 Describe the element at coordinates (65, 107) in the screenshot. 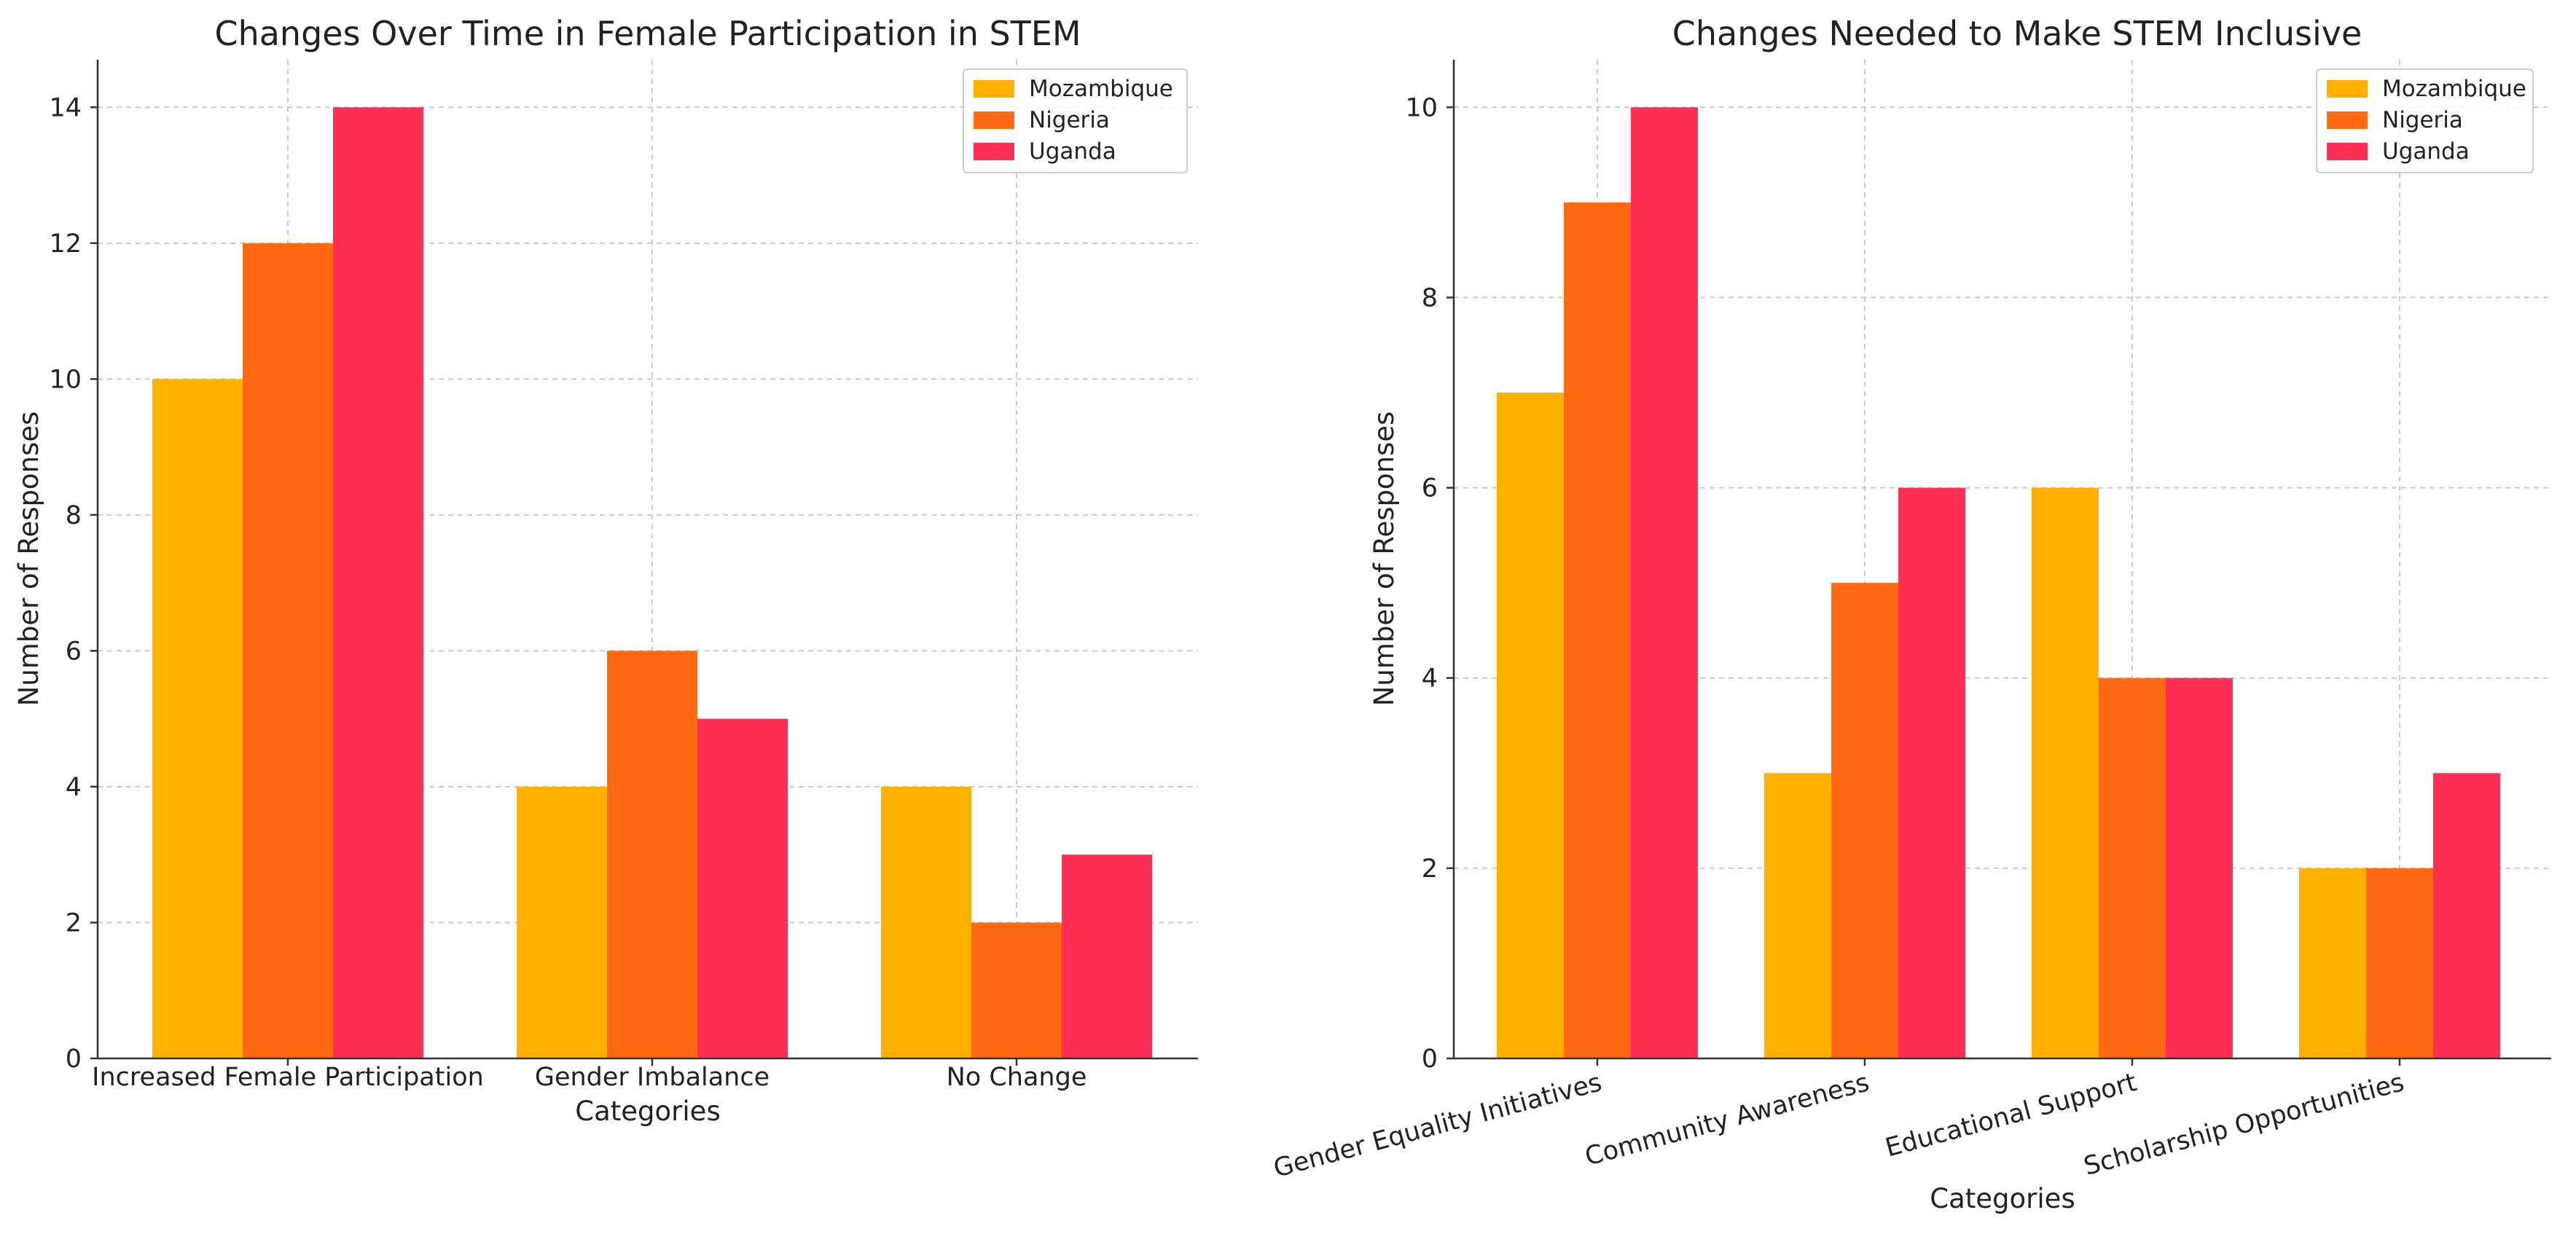

I see `y-tick-label: 14` at that location.